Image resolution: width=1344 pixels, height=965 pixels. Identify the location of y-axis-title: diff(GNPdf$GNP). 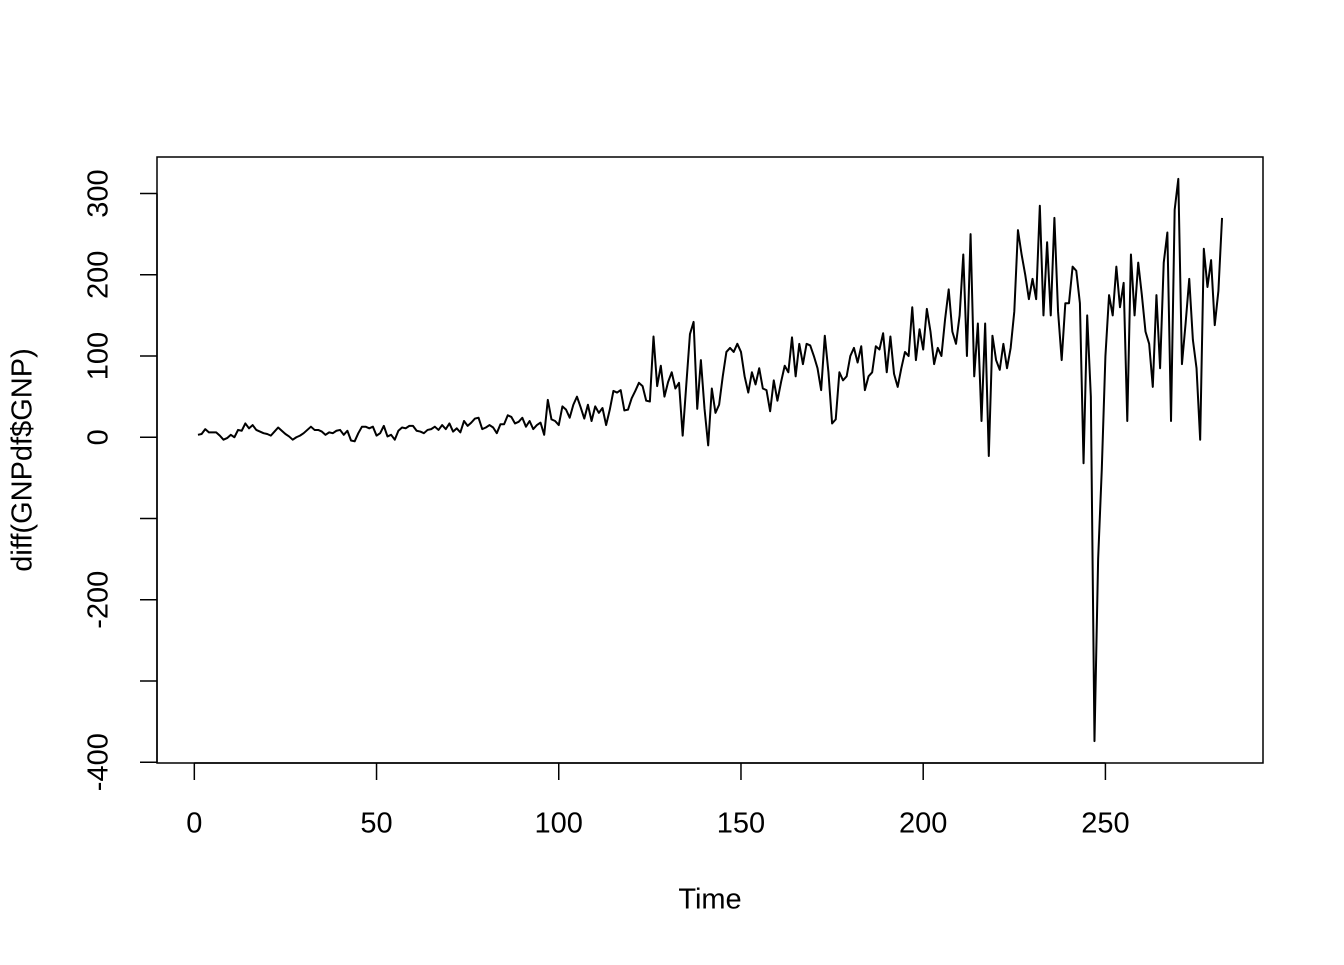
(23, 459).